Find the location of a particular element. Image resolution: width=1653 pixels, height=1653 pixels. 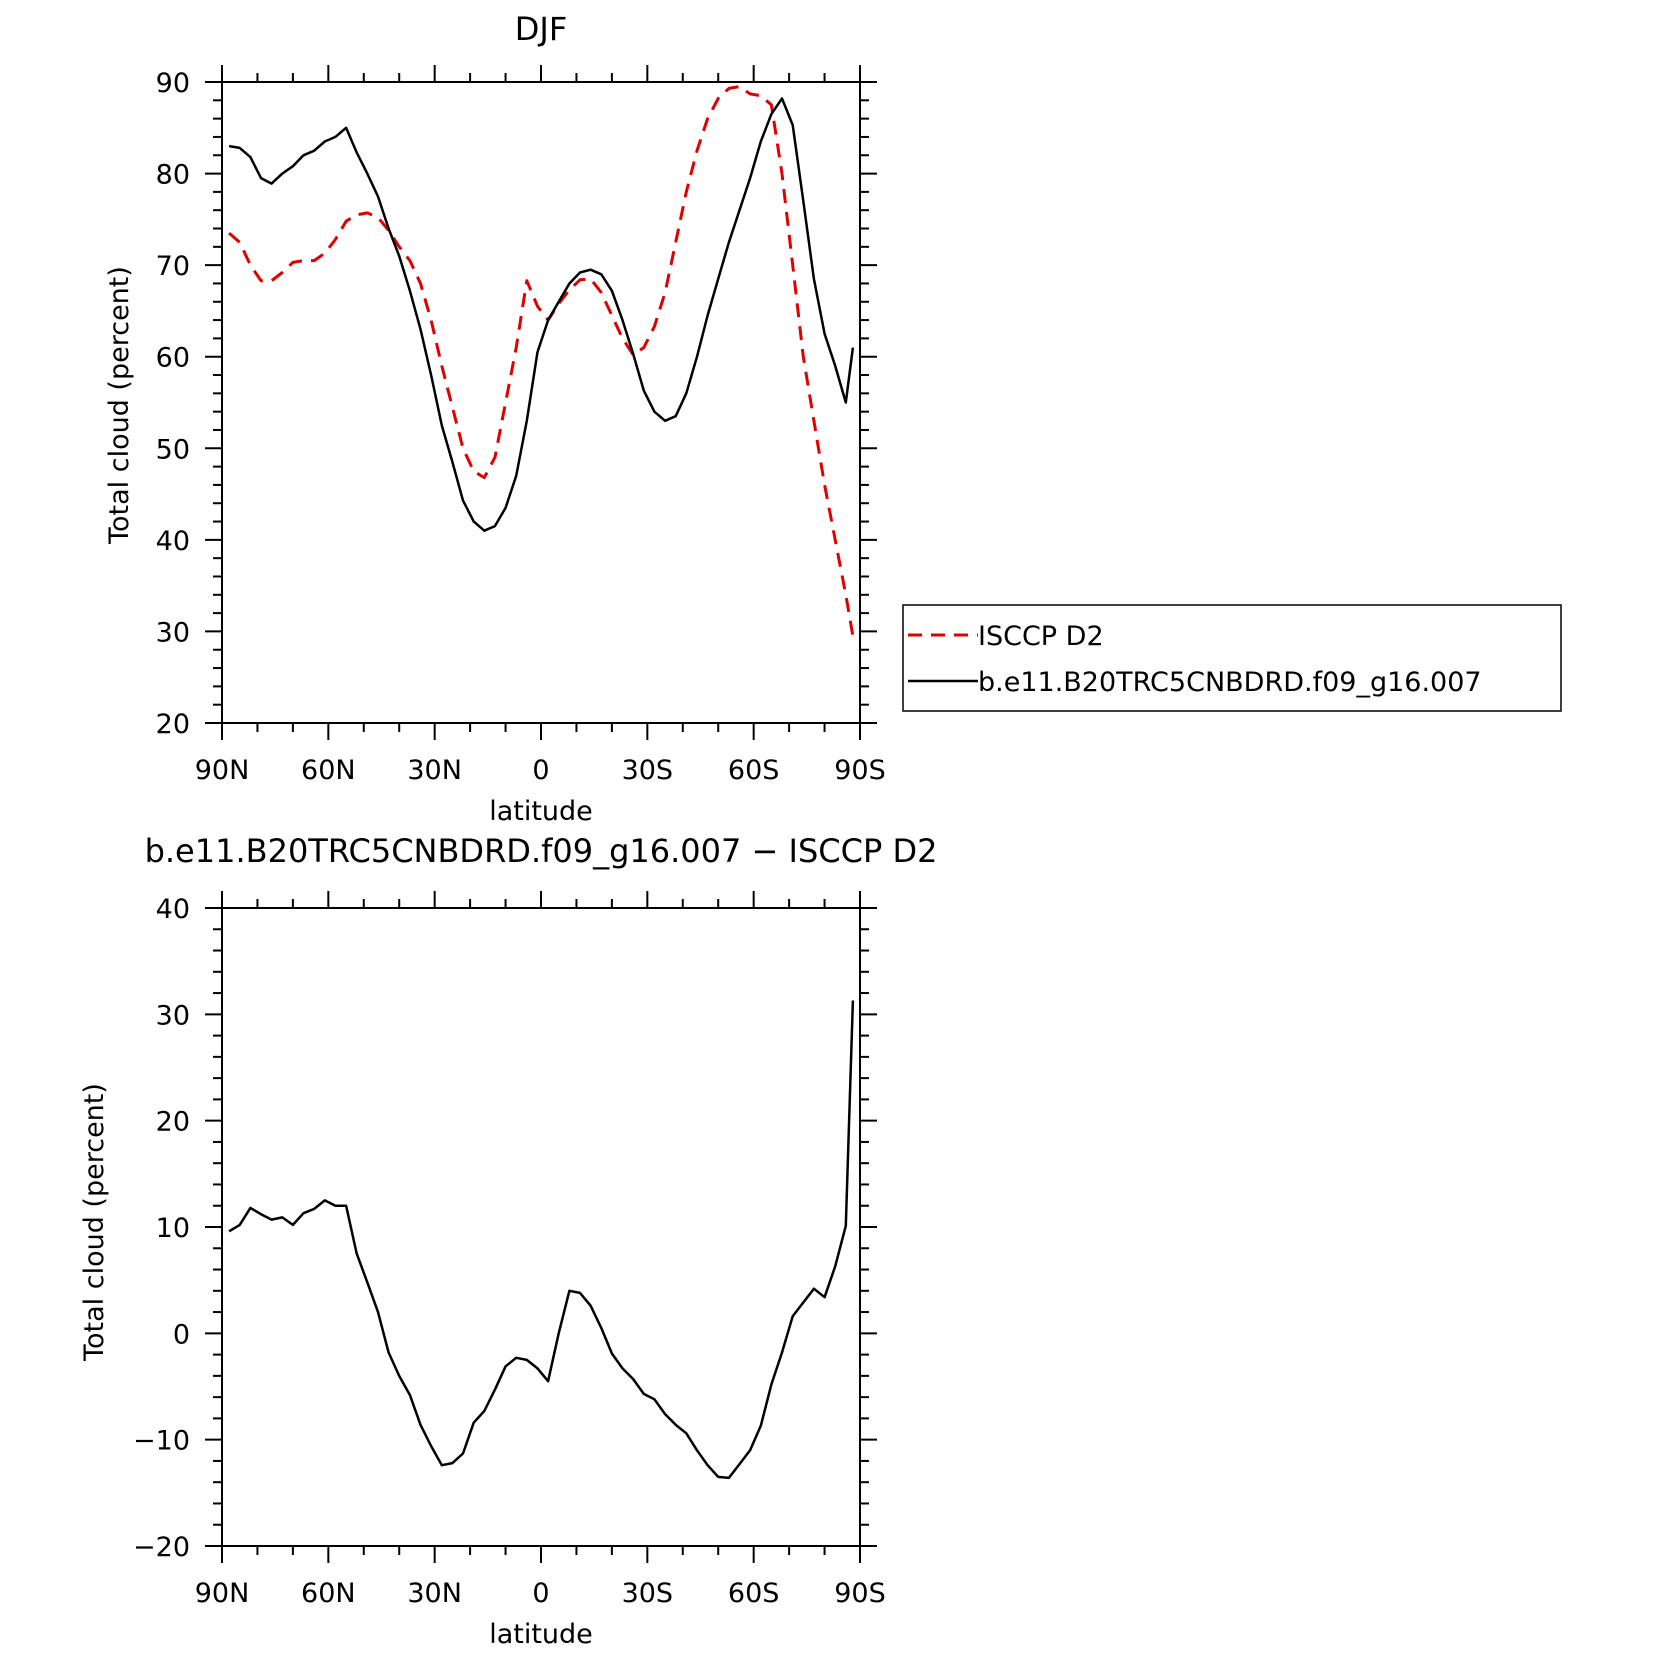

y-tick-label: −10 is located at coordinates (161, 1441).